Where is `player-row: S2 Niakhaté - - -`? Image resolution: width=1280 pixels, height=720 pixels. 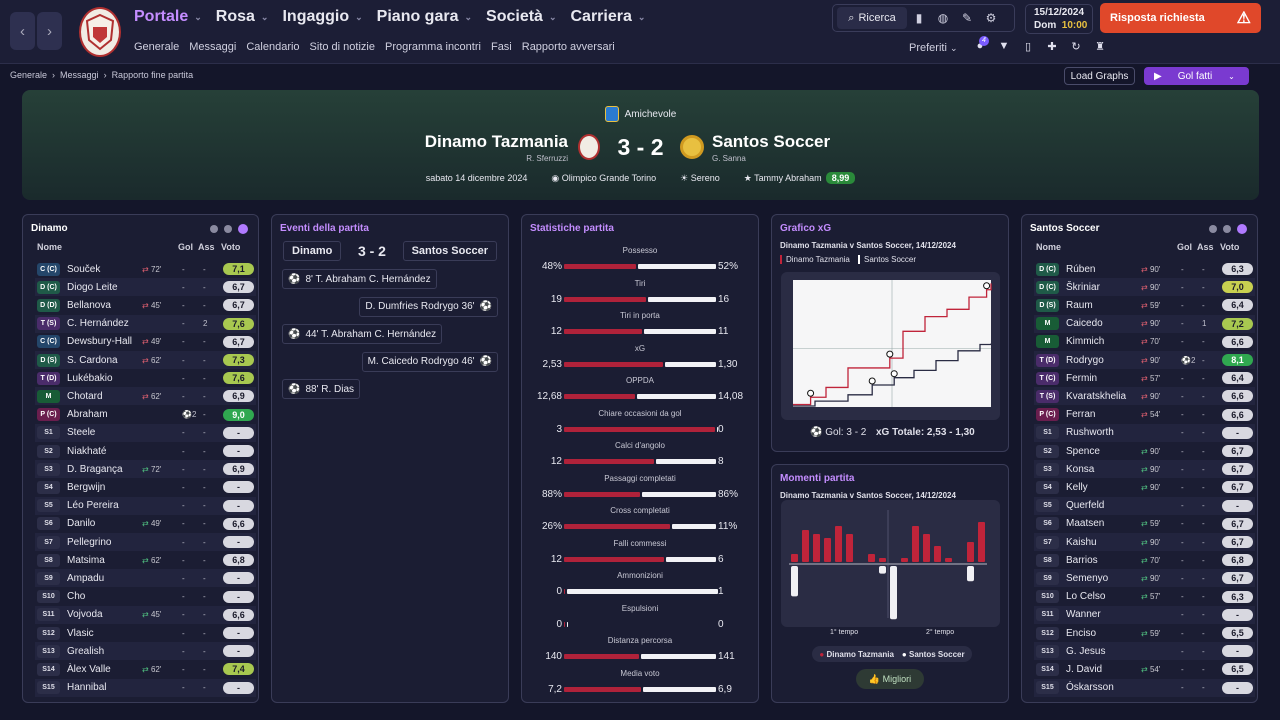
player-row: S2 Niakhaté - - - is located at coordinates (145, 451).